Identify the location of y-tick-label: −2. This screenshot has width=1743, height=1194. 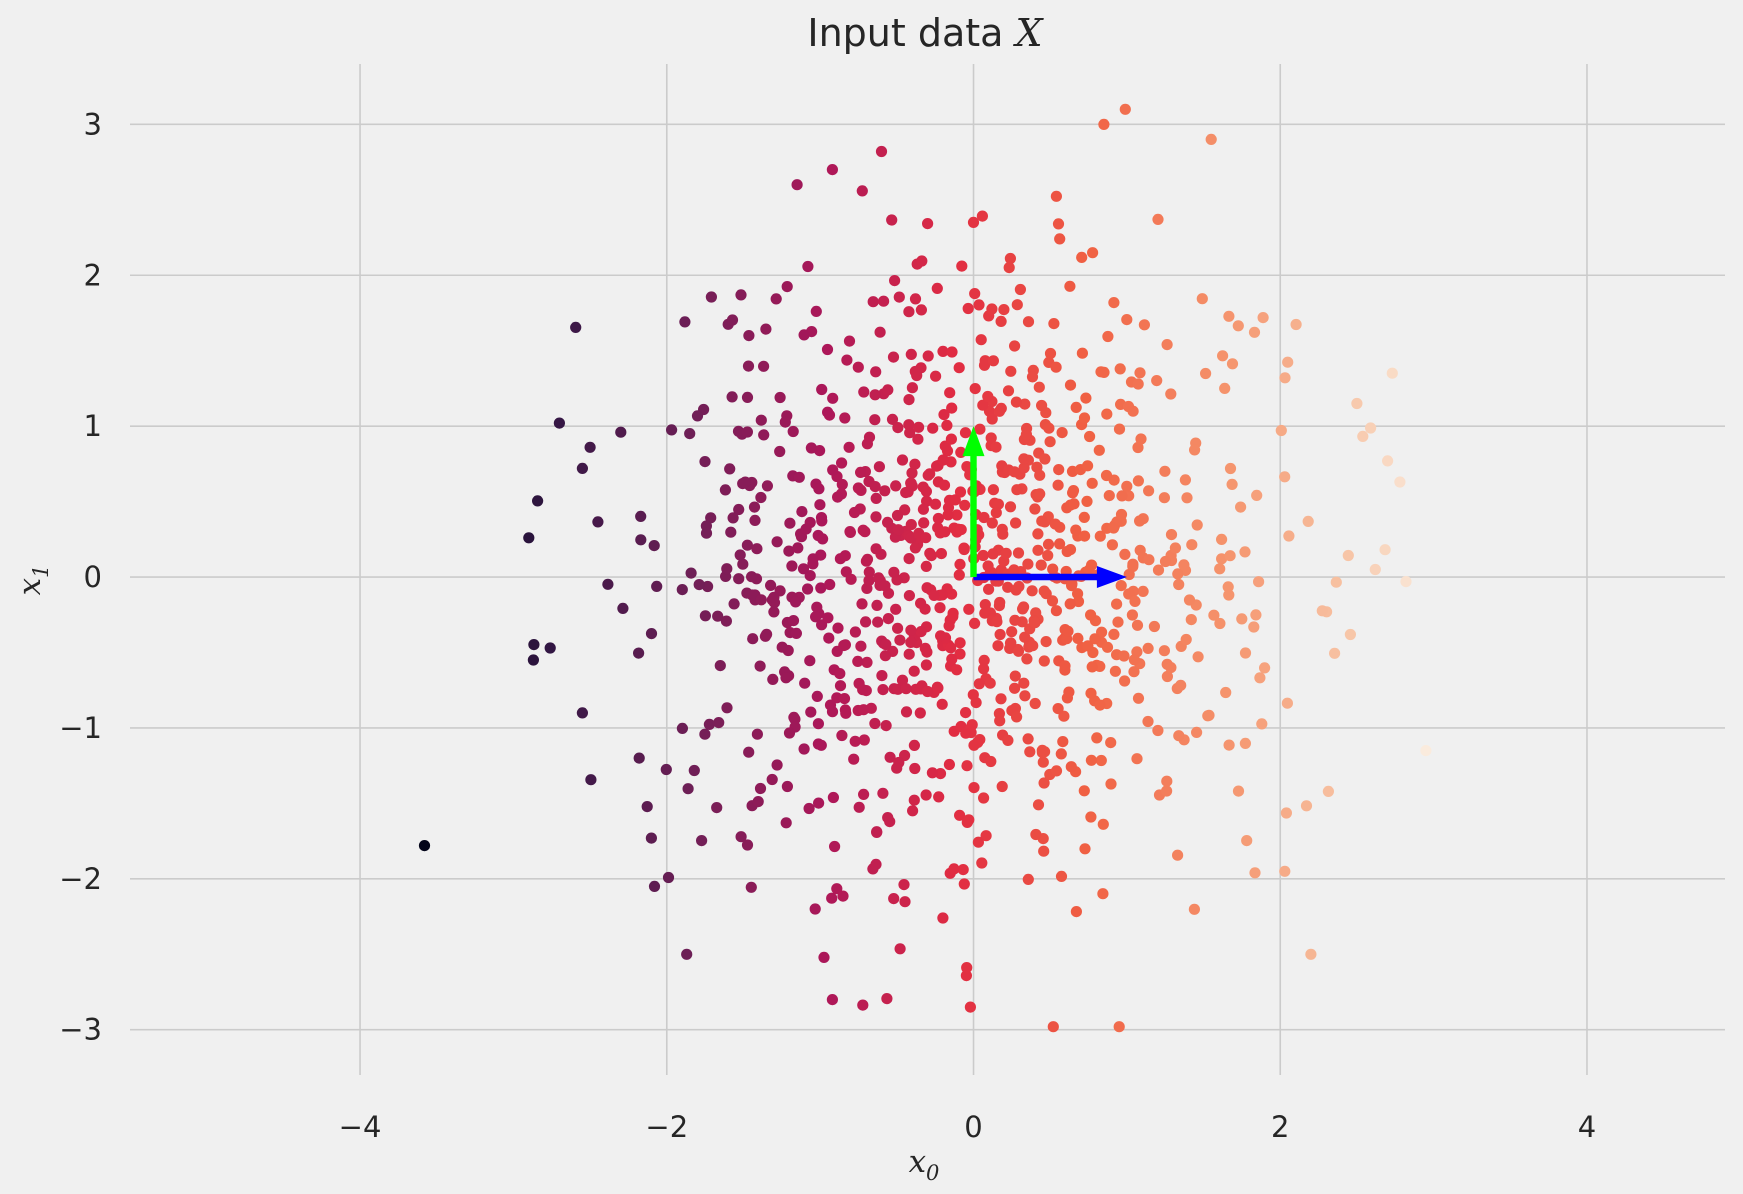
(80, 879).